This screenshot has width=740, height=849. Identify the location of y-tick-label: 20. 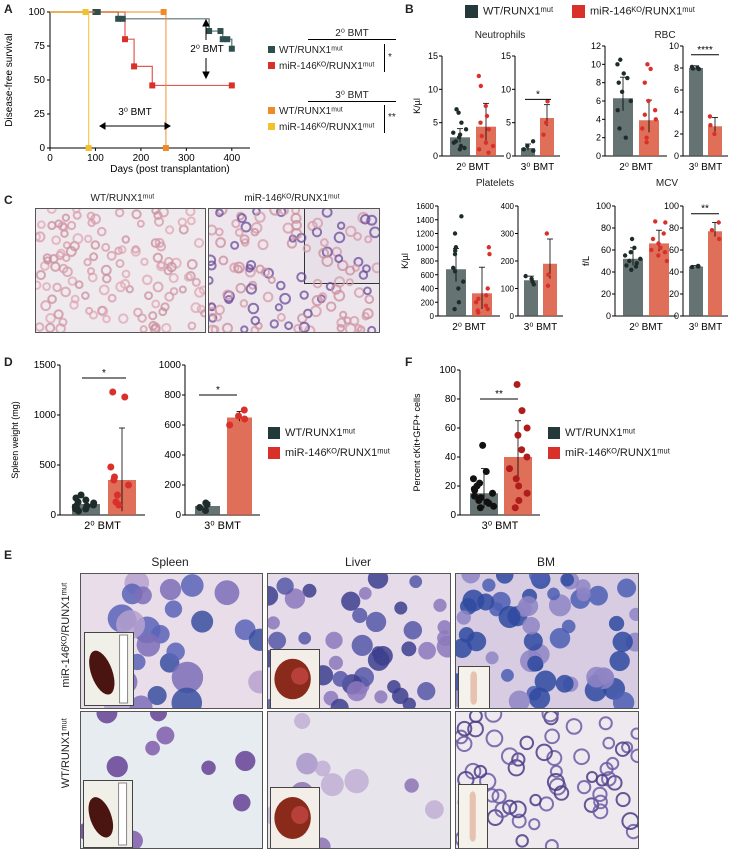
(606, 294).